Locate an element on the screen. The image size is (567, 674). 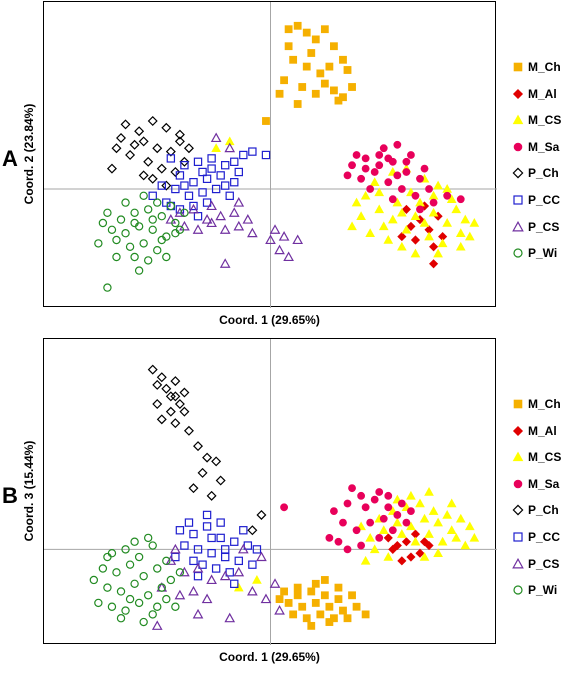
y-axis-label: Coord. 3 (15.44%) is located at coordinates (29, 491).